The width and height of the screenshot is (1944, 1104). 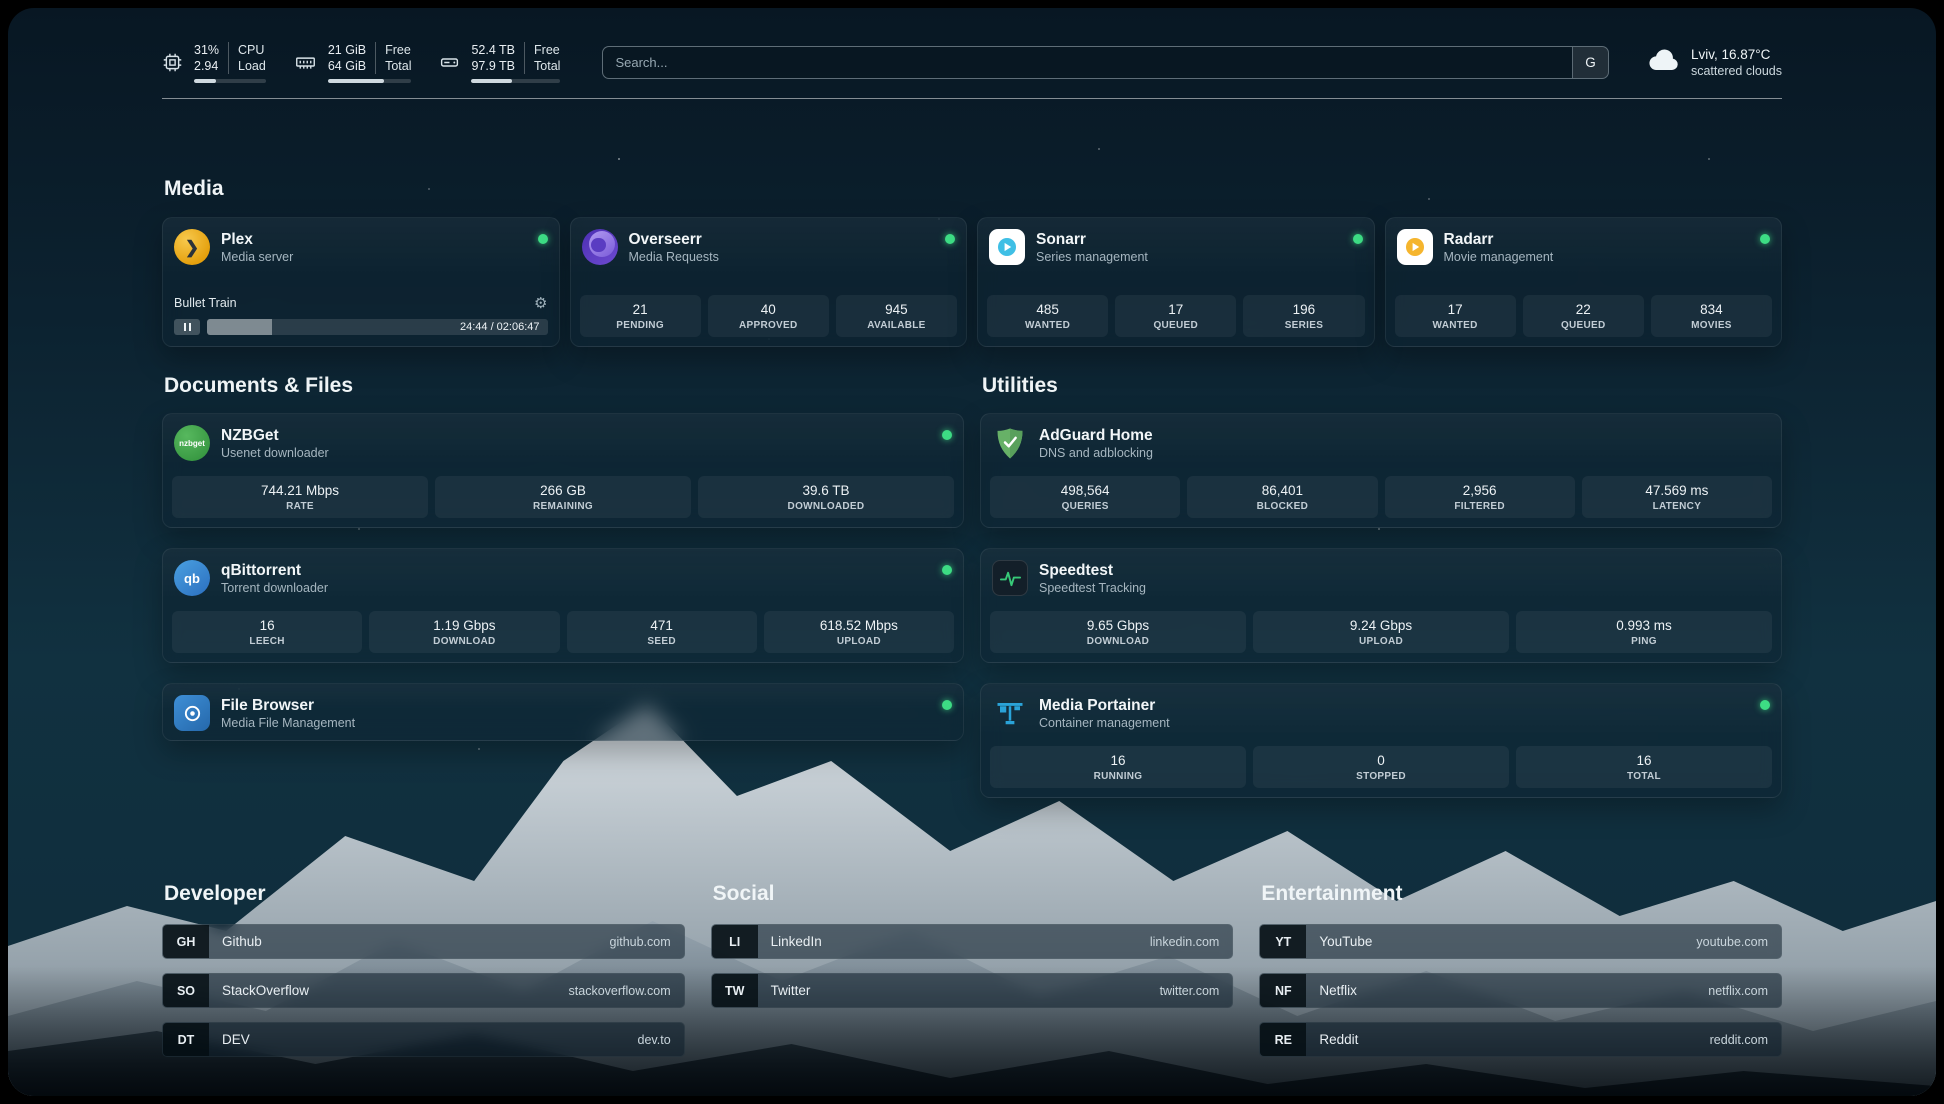 What do you see at coordinates (347, 66) in the screenshot?
I see `ram-total-value: 64 GiB` at bounding box center [347, 66].